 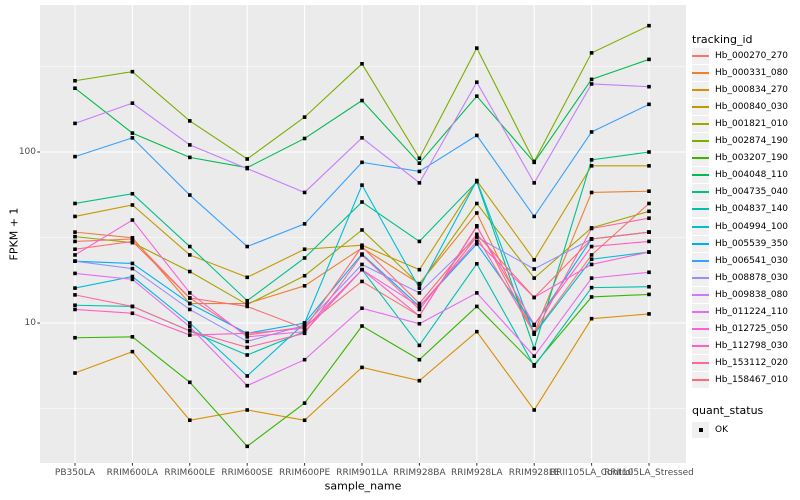 What do you see at coordinates (740, 158) in the screenshot?
I see `legend-item-Hb_003207_190: Hb_003207_190` at bounding box center [740, 158].